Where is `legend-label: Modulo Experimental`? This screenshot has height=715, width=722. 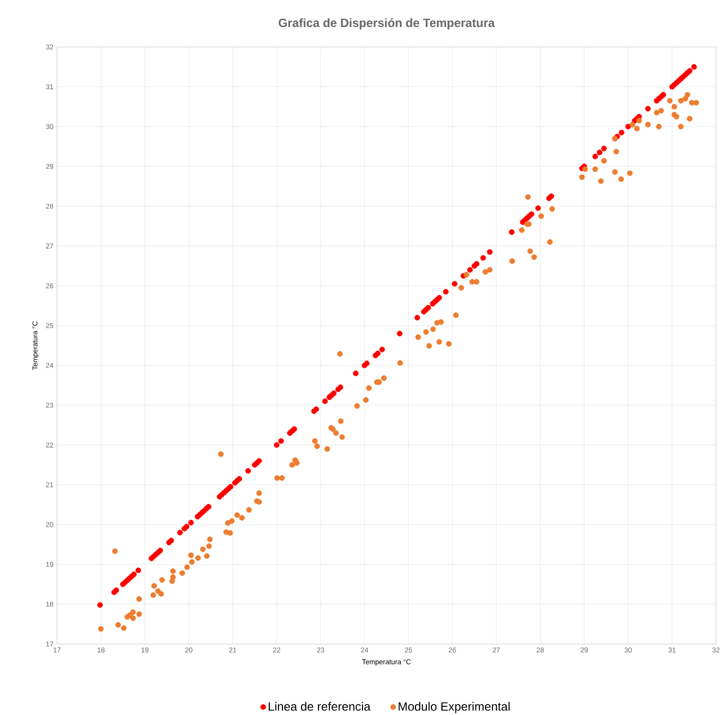 legend-label: Modulo Experimental is located at coordinates (454, 708).